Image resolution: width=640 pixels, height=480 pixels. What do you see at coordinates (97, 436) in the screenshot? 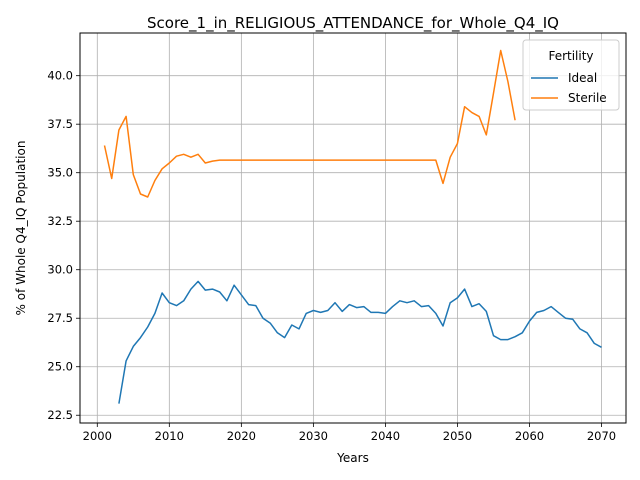
I see `x-tick-label: 2000` at bounding box center [97, 436].